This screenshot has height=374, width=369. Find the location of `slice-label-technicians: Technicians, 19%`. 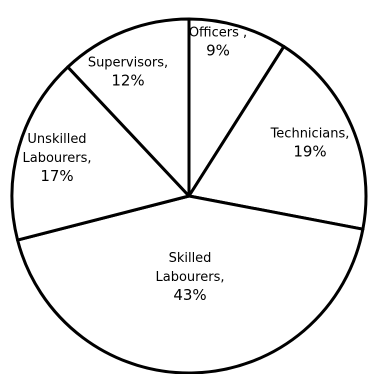

slice-label-technicians: Technicians, 19% is located at coordinates (310, 144).